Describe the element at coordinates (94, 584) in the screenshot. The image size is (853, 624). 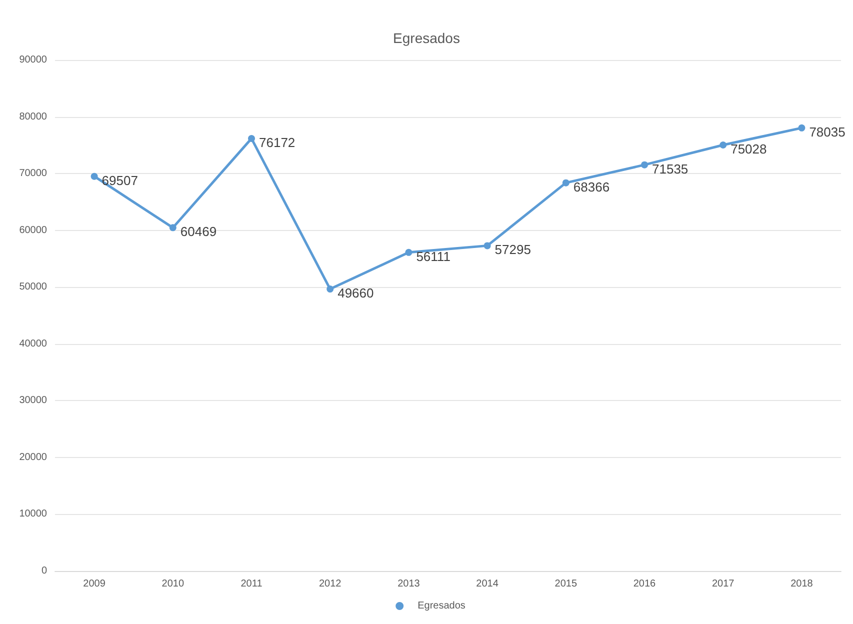
I see `x-tick-label: 2009` at that location.